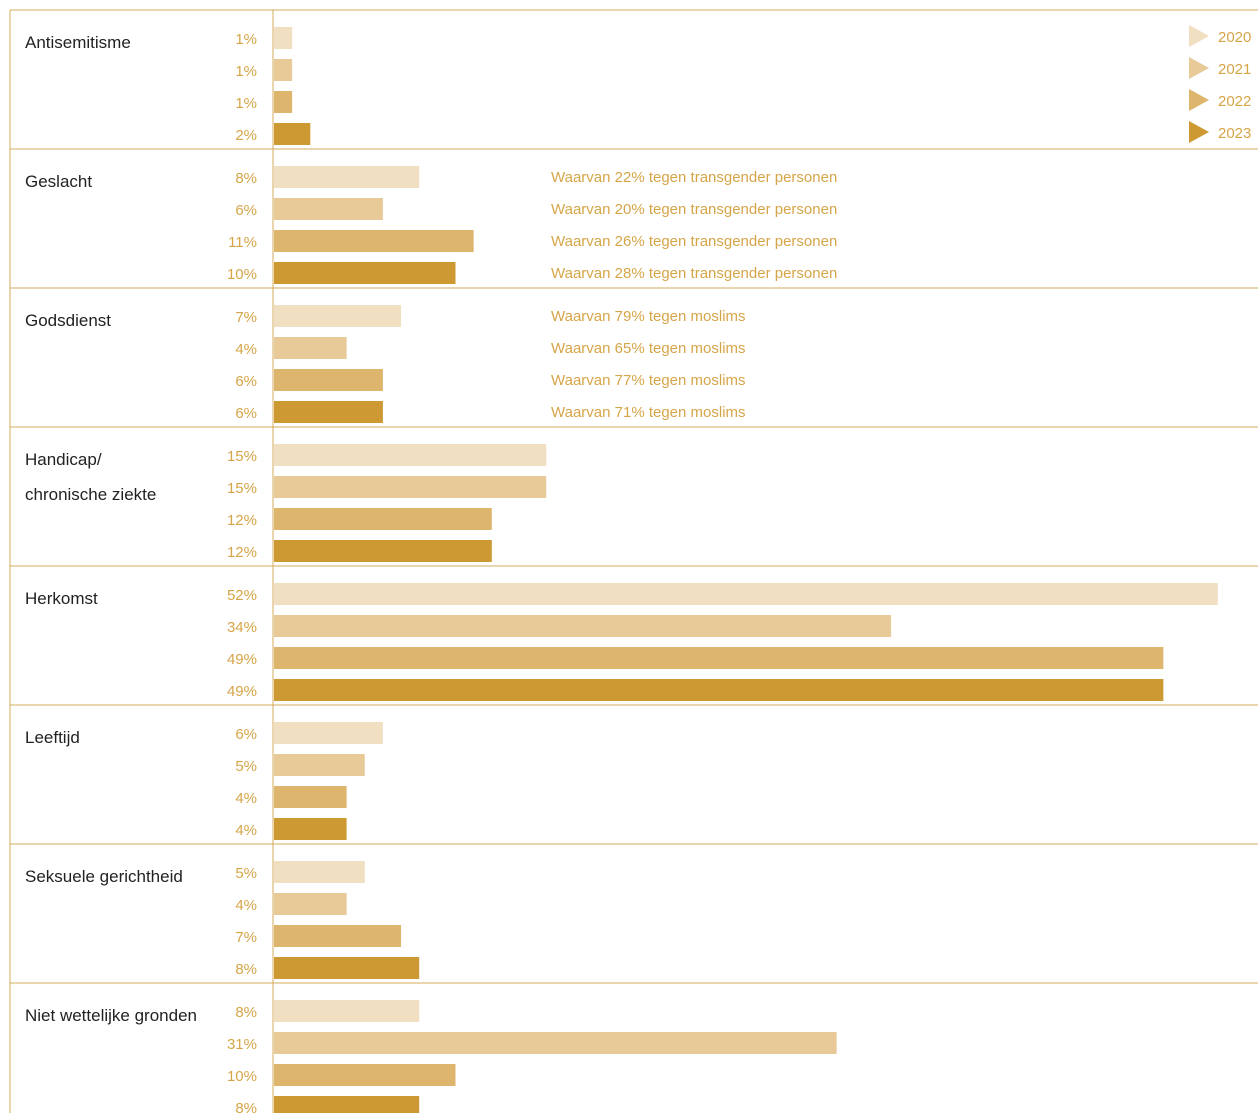 This screenshot has width=1258, height=1113. I want to click on legend-label: 2023, so click(1234, 133).